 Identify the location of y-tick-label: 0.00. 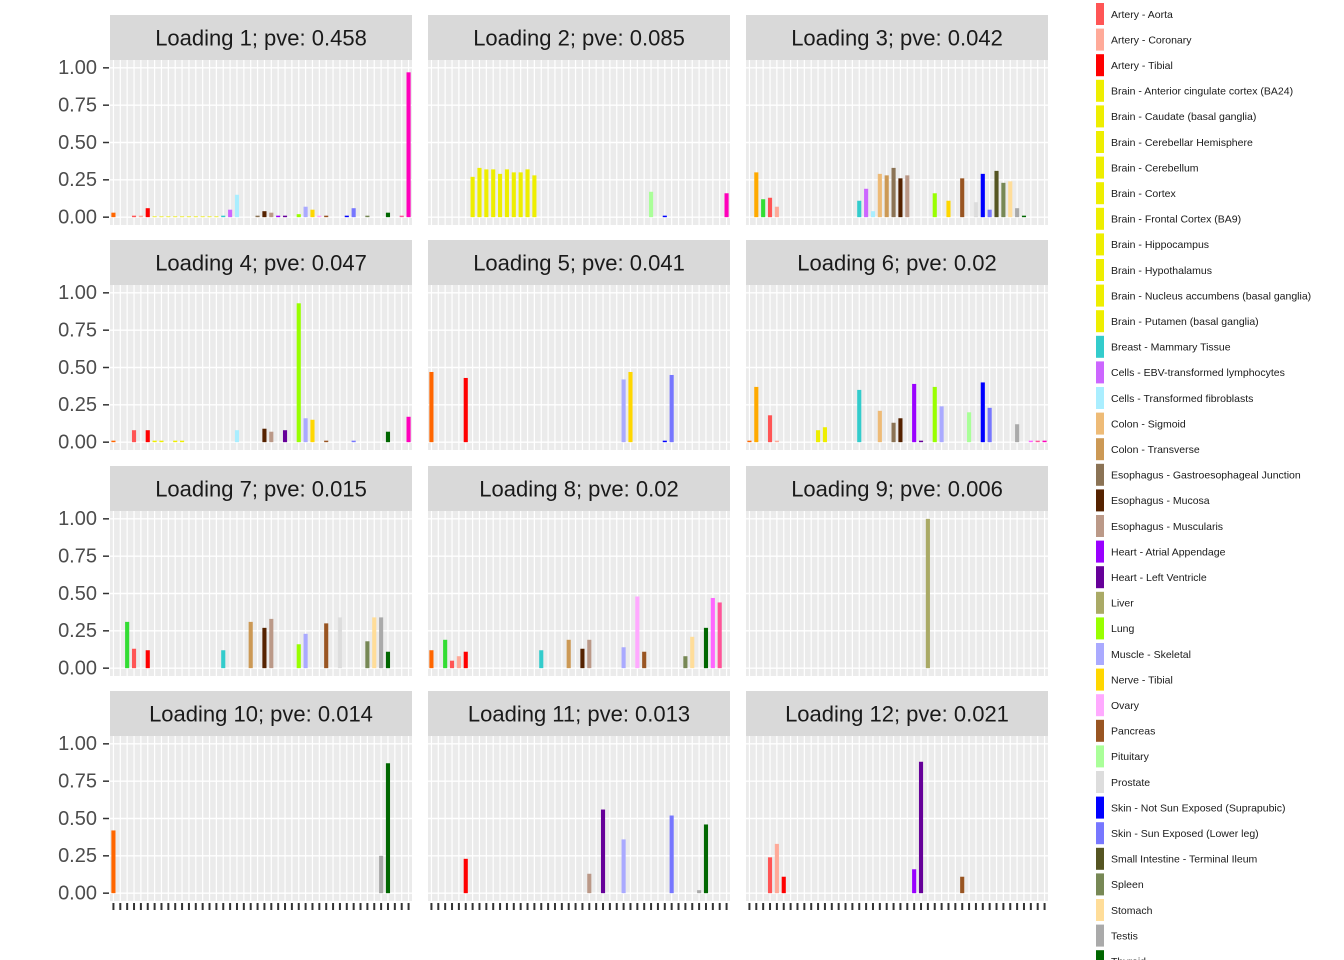
(77, 442).